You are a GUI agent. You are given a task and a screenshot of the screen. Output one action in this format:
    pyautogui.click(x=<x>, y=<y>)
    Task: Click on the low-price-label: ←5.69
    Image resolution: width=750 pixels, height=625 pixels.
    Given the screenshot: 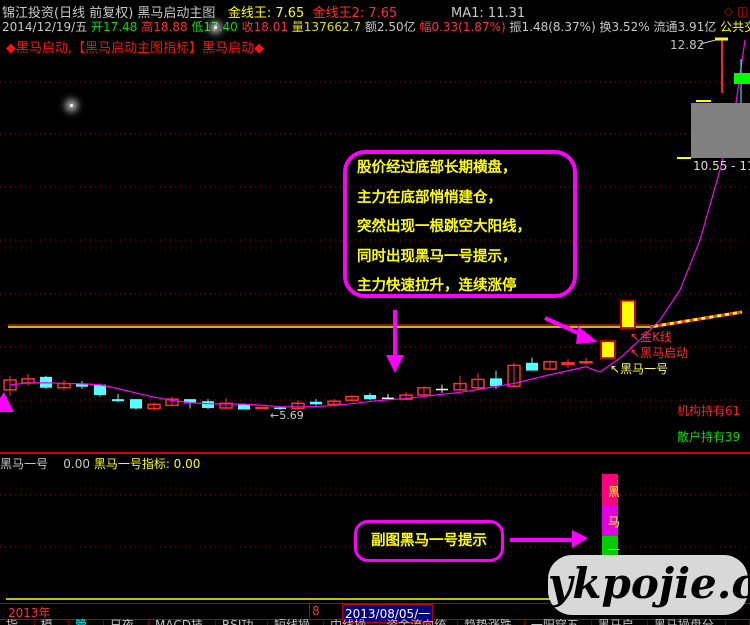 What is the action you would take?
    pyautogui.click(x=287, y=415)
    